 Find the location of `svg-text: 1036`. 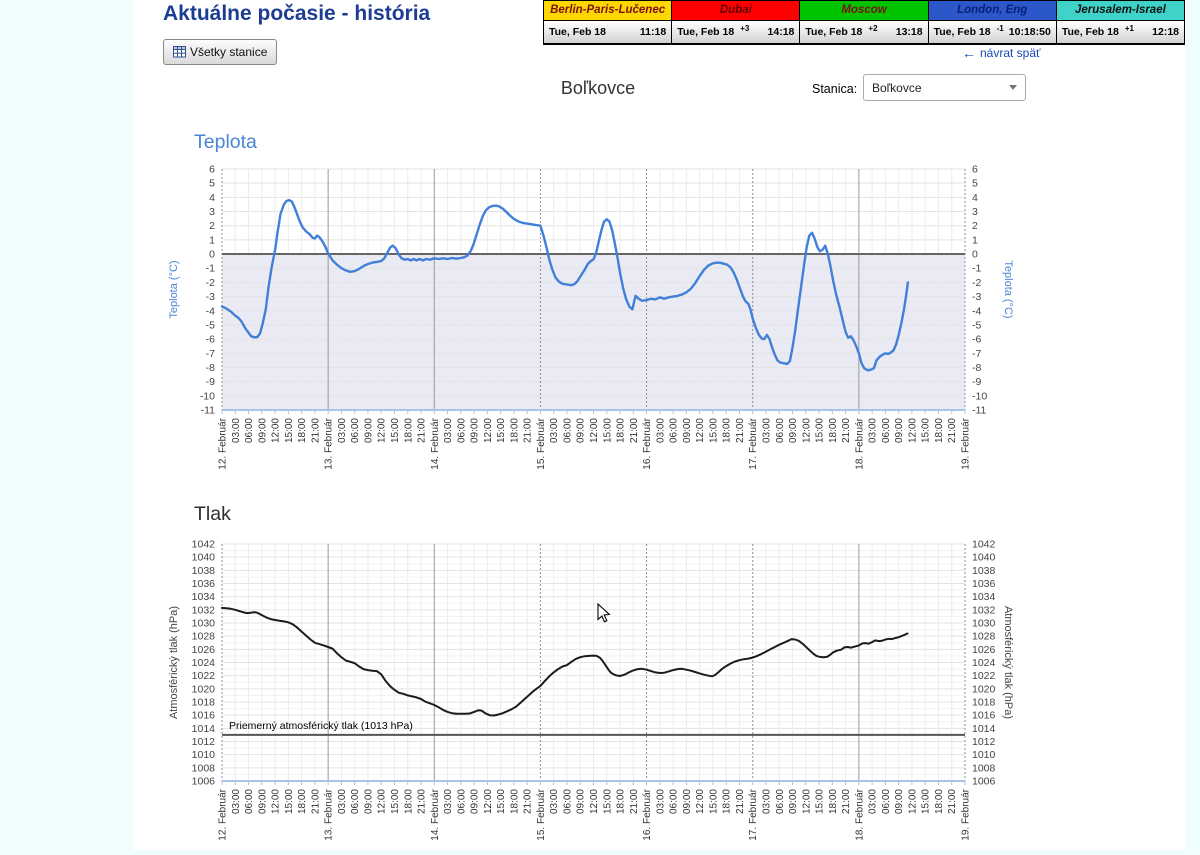

svg-text: 1036 is located at coordinates (204, 584).